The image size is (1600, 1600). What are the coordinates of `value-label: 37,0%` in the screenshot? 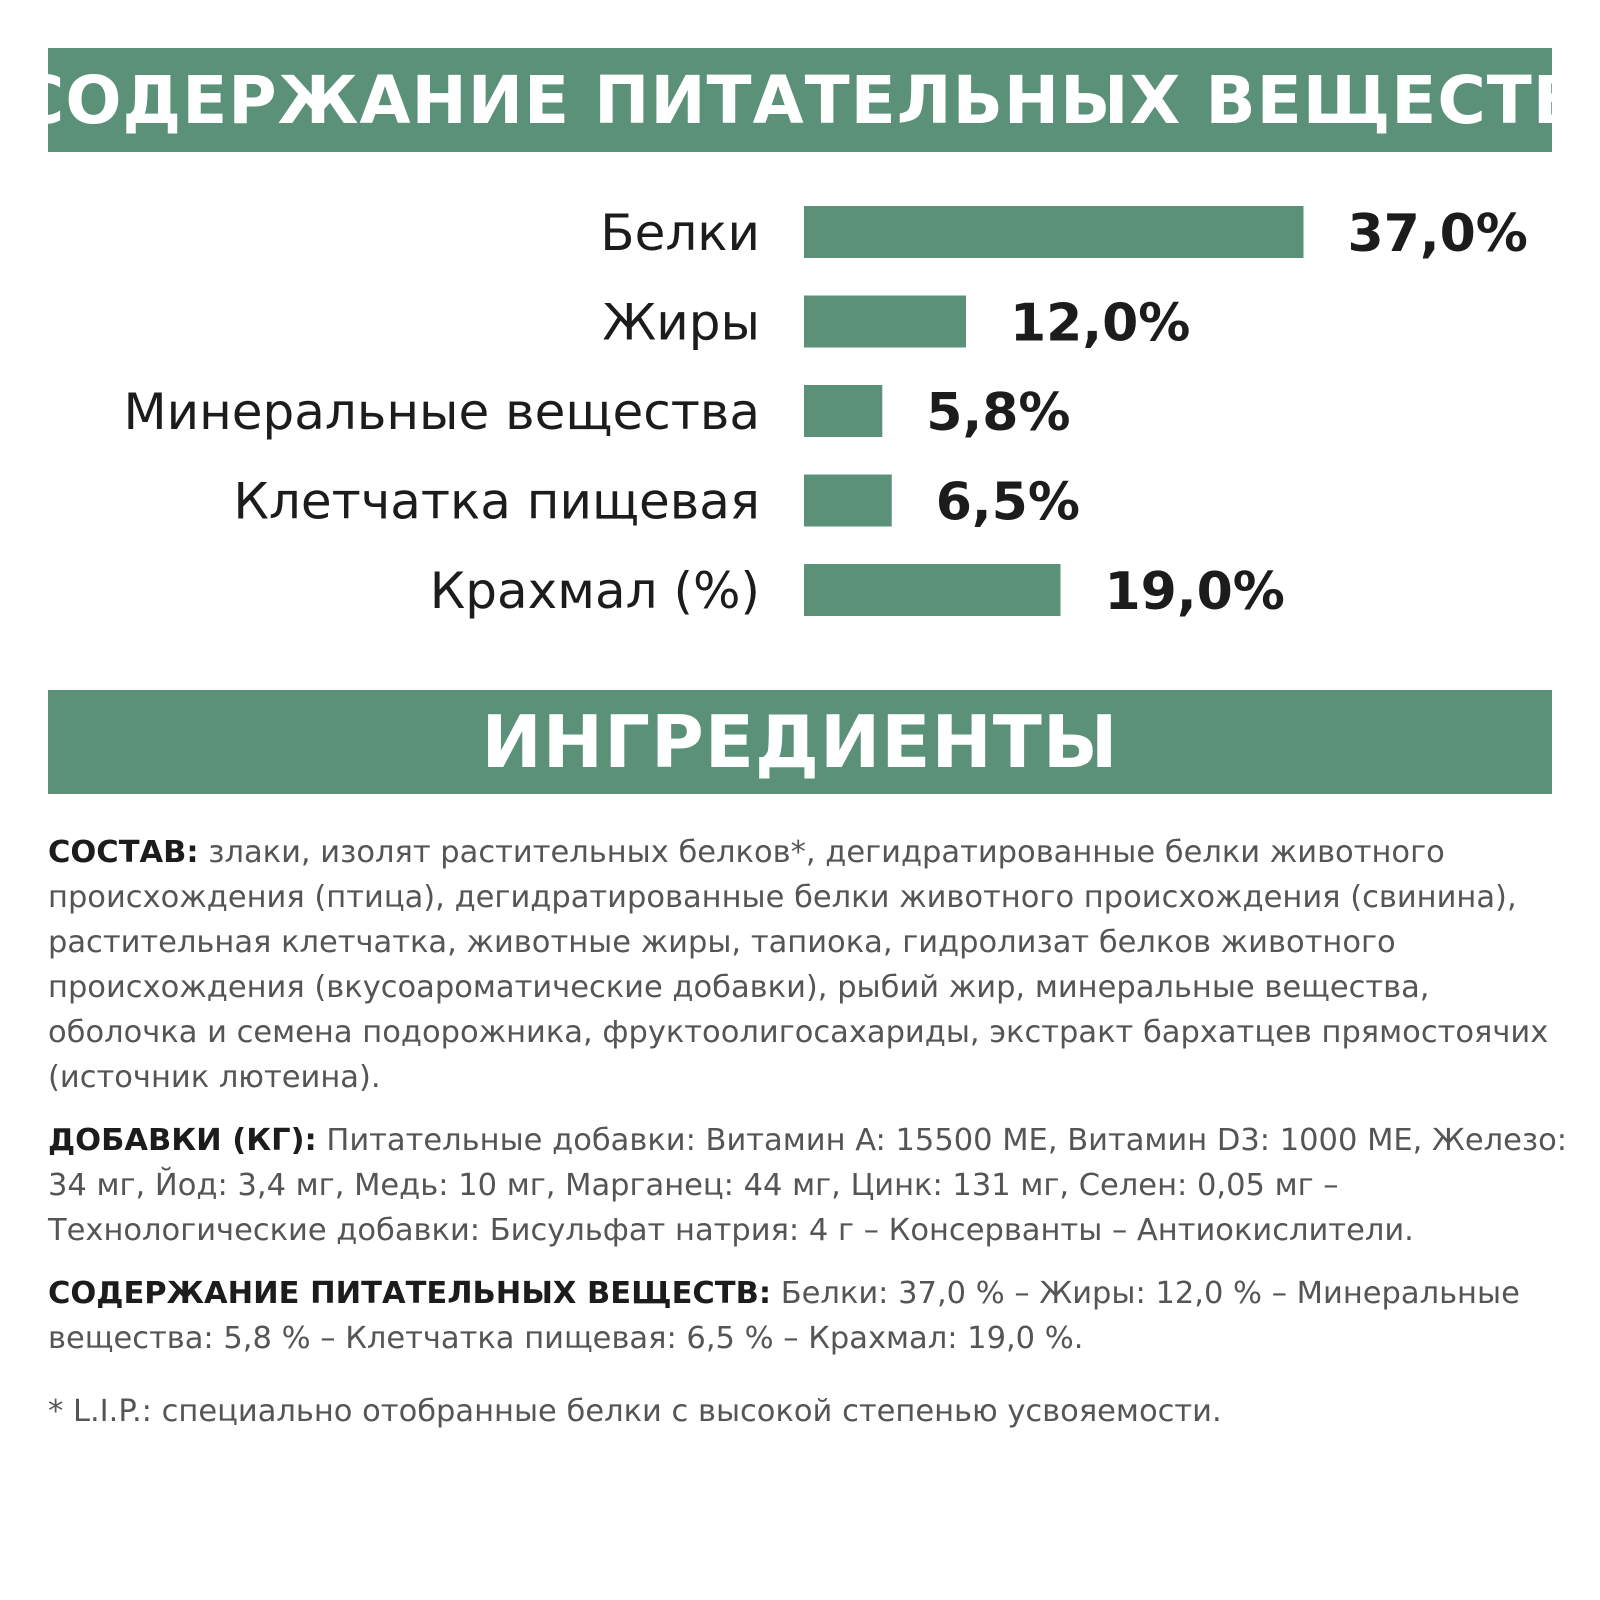 It's located at (1438, 234).